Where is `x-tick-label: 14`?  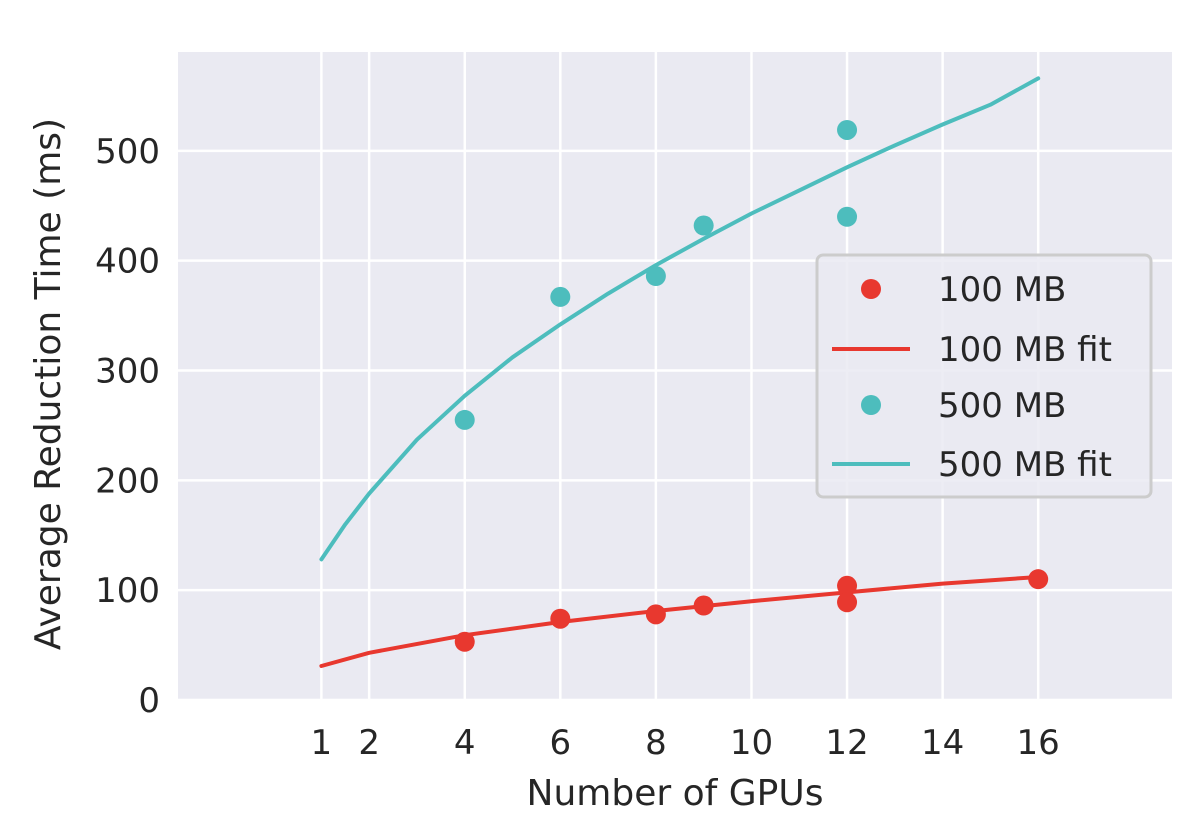 x-tick-label: 14 is located at coordinates (942, 743).